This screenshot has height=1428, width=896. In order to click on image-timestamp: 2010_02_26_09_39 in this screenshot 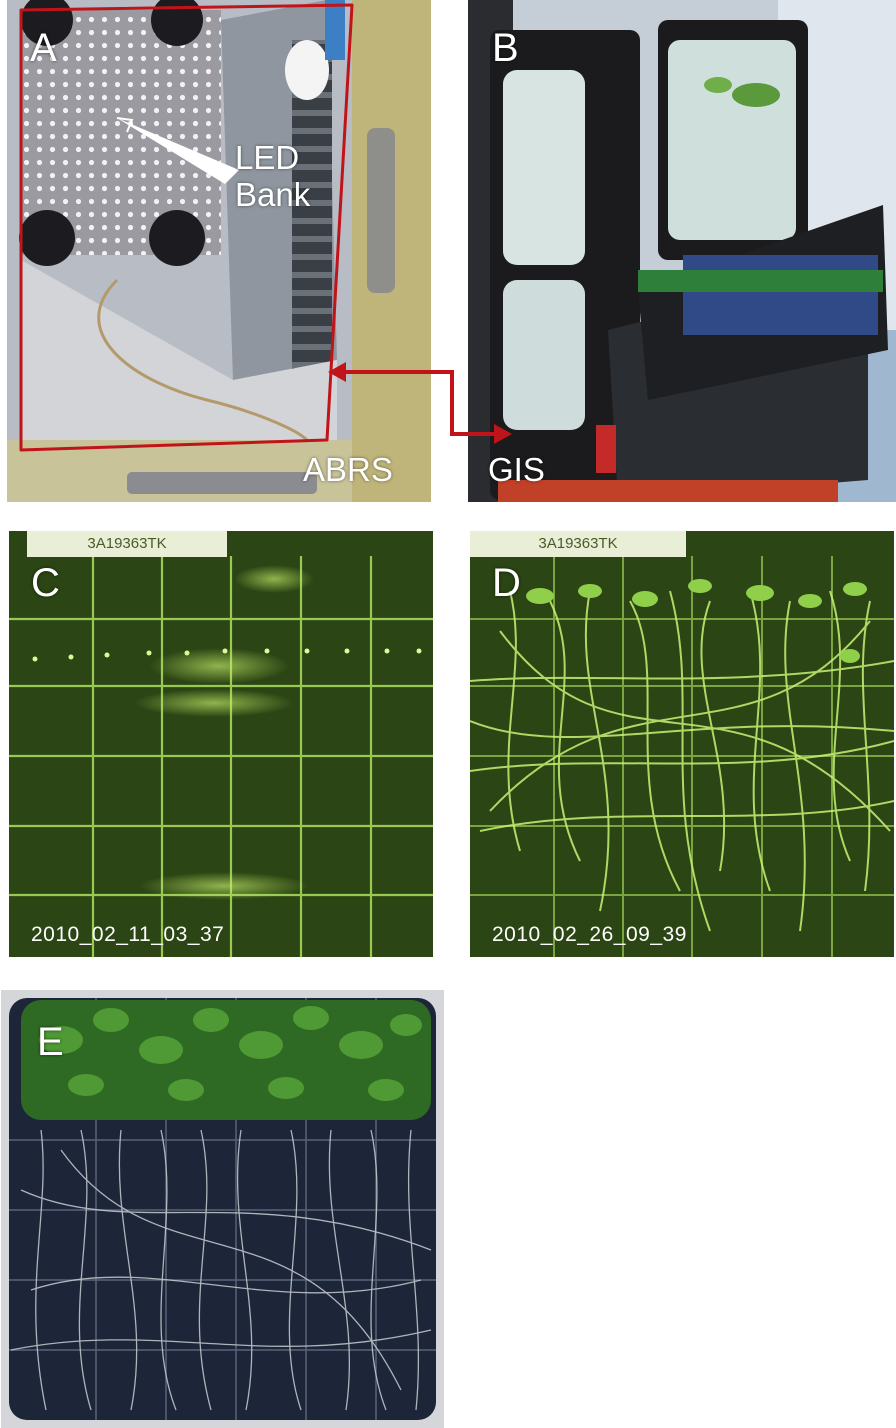, I will do `click(589, 934)`.